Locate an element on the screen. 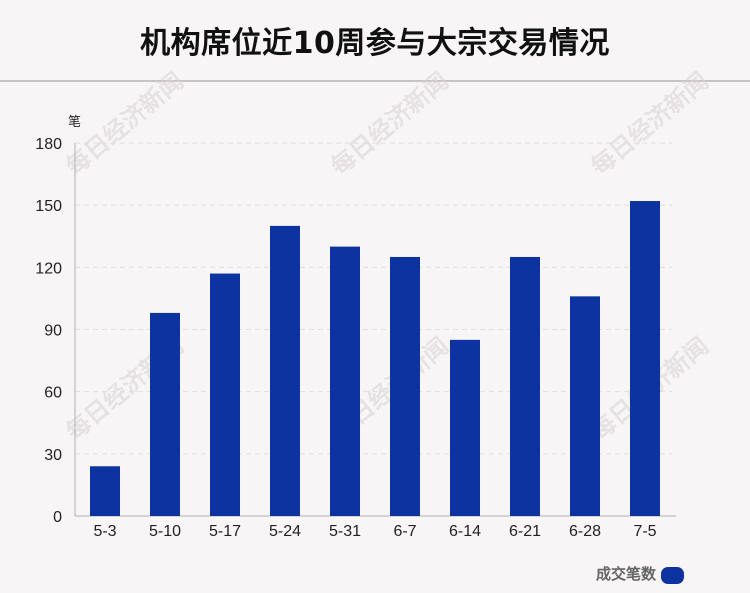  x-tick-label: 5-17 is located at coordinates (225, 531).